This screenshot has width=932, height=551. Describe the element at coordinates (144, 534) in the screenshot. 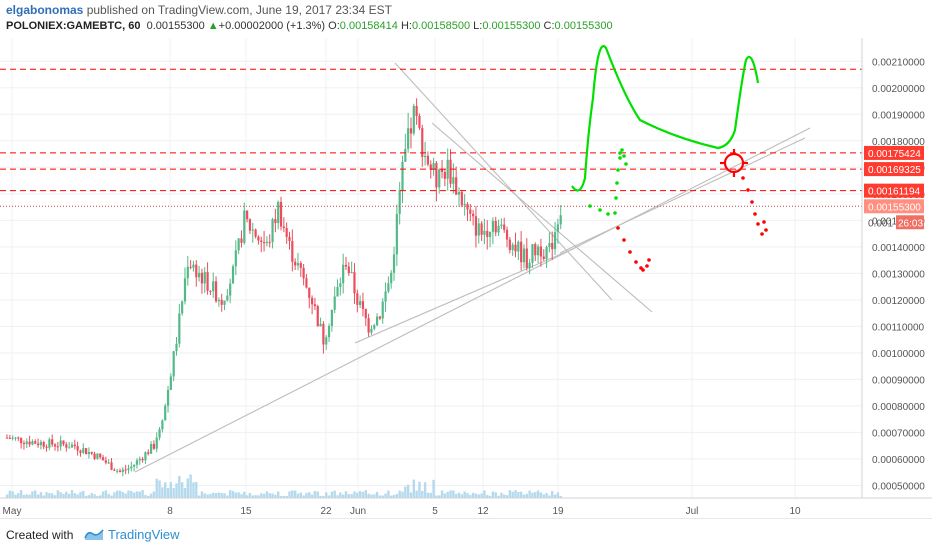

I see `tradingview-brand: TradingView` at that location.